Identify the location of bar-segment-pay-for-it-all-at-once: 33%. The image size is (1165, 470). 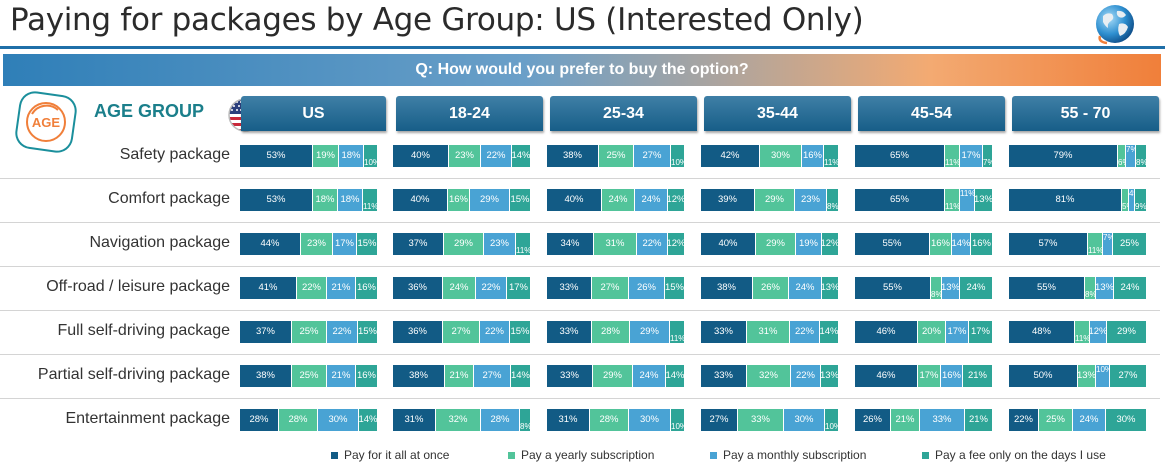
(724, 376).